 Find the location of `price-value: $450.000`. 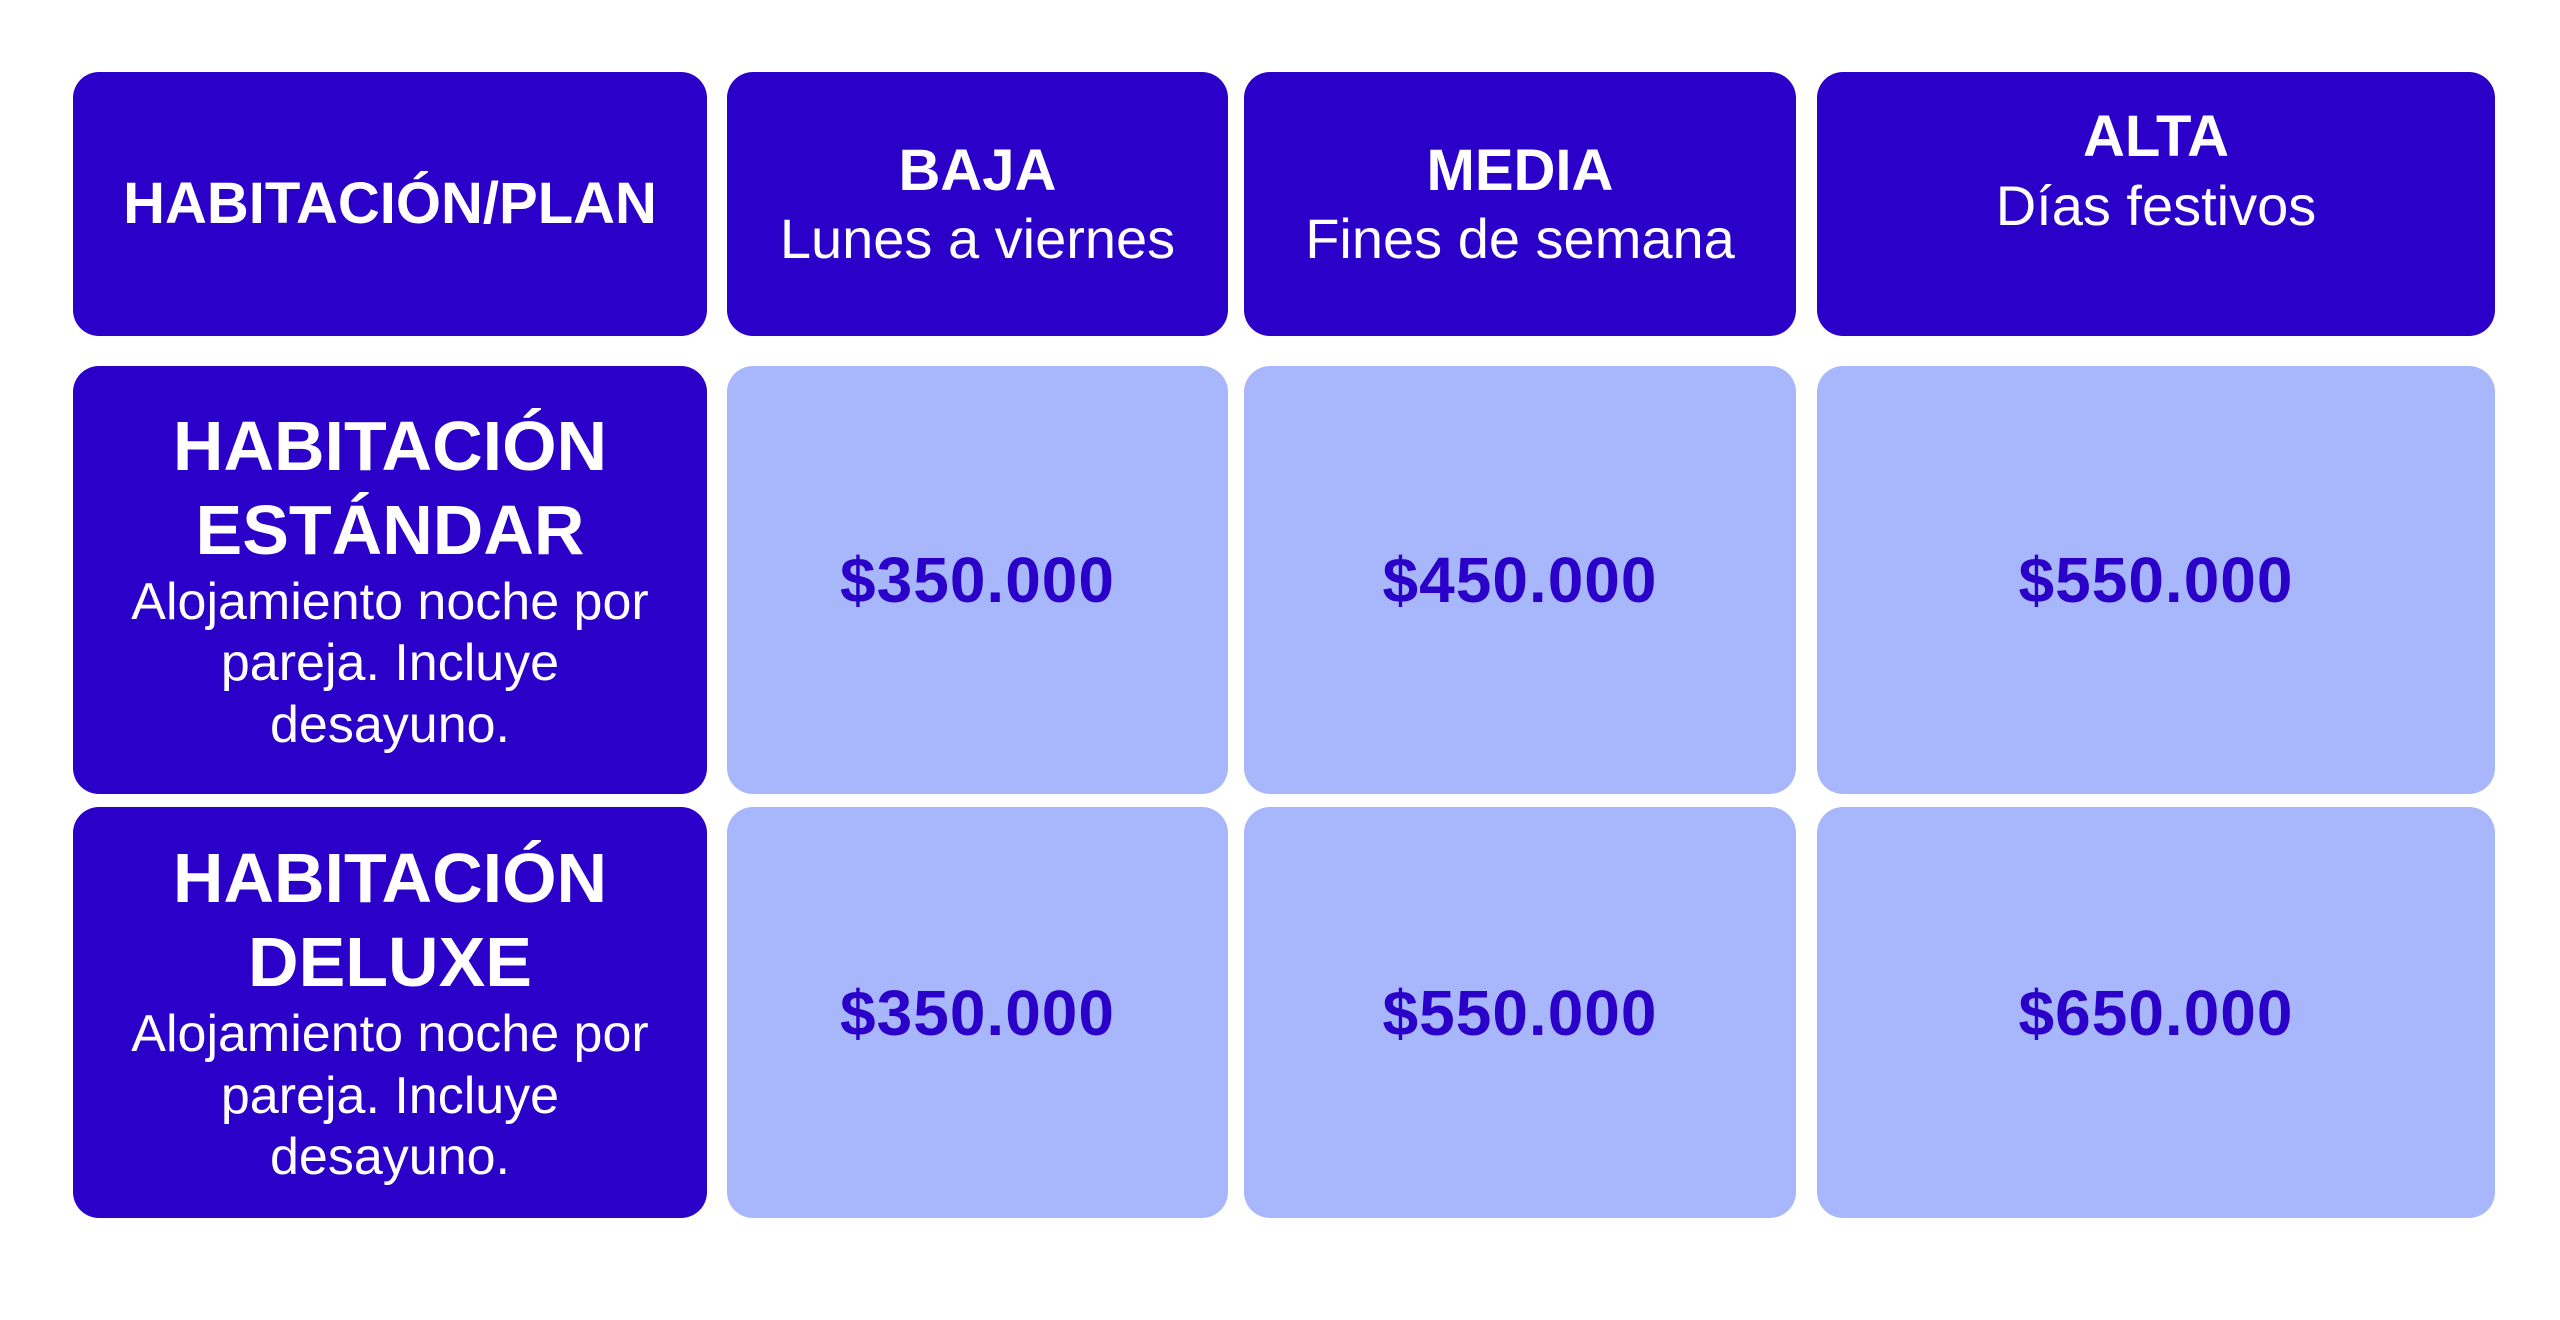

price-value: $450.000 is located at coordinates (1520, 580).